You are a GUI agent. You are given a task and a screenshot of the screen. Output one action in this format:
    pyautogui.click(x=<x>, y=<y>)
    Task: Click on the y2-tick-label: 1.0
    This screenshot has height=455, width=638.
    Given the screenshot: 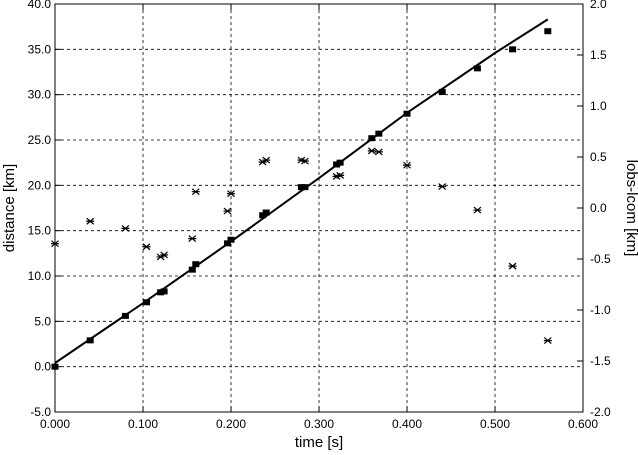 What is the action you would take?
    pyautogui.click(x=598, y=106)
    